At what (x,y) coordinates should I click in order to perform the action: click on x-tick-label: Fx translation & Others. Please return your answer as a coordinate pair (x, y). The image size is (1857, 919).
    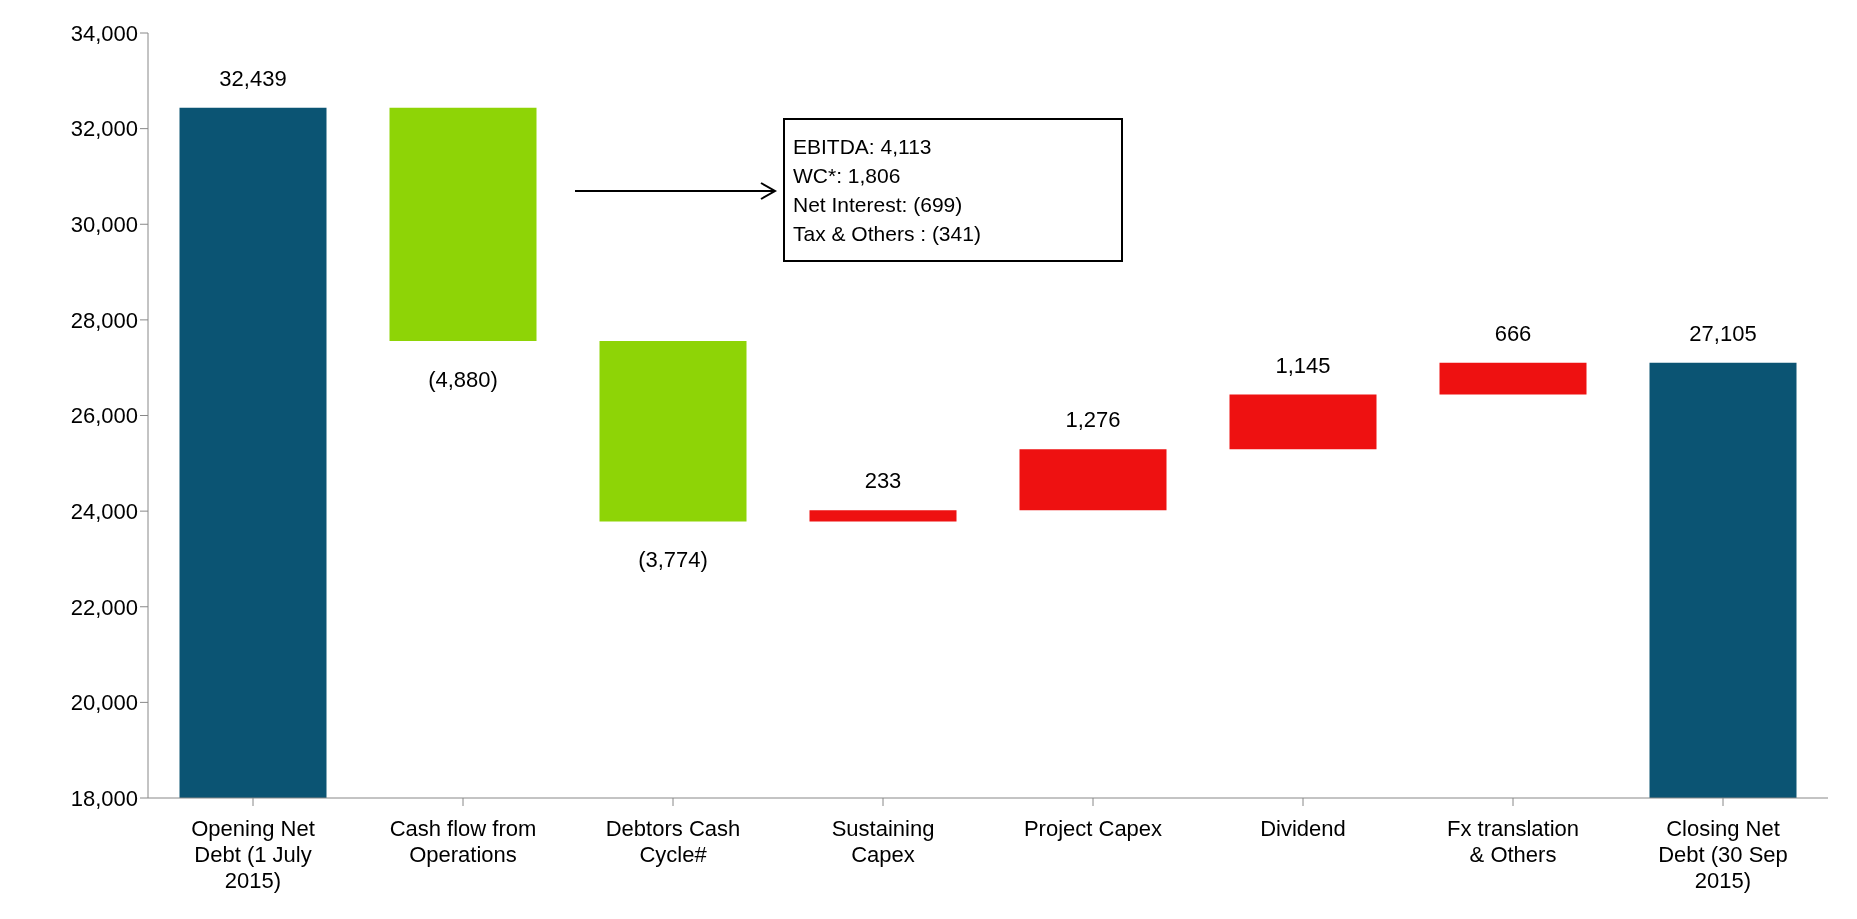
    Looking at the image, I should click on (1513, 841).